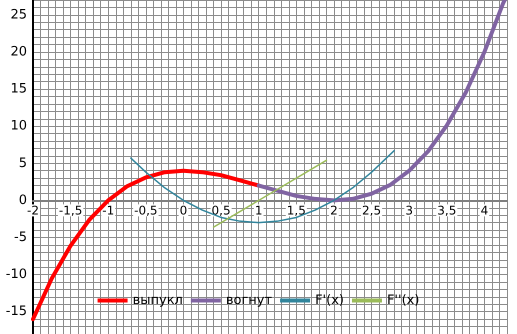 The image size is (517, 334). I want to click on x-tick-label: 2,5, so click(372, 210).